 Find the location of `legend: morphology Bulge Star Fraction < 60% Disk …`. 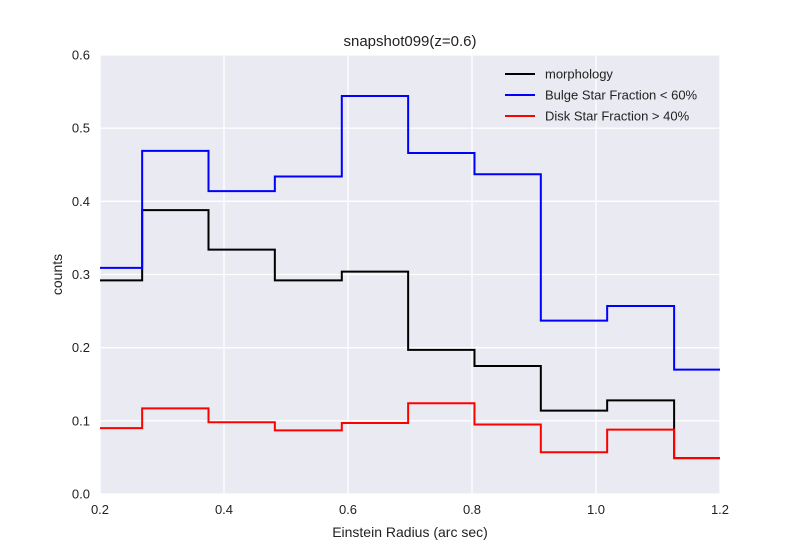

legend: morphology Bulge Star Fraction < 60% Disk … is located at coordinates (601, 95).